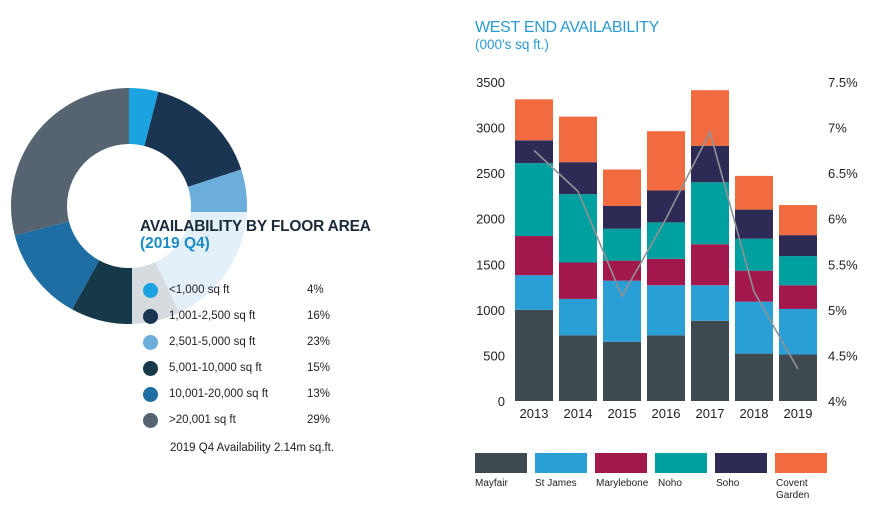  Describe the element at coordinates (494, 355) in the screenshot. I see `y-tick-label: 500` at that location.